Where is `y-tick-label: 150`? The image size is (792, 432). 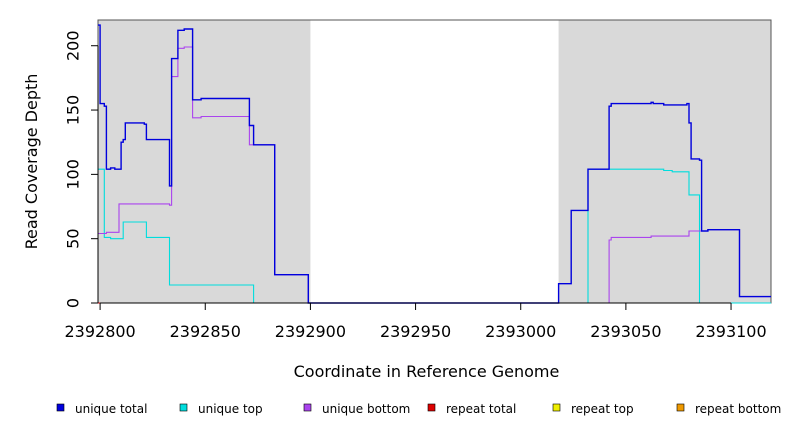 y-tick-label: 150 is located at coordinates (73, 110).